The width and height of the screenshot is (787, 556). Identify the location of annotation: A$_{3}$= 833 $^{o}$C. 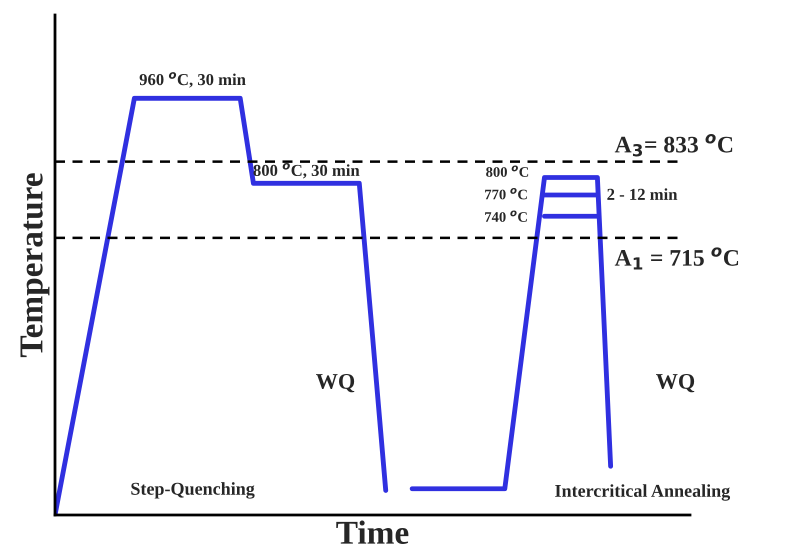
(673, 145).